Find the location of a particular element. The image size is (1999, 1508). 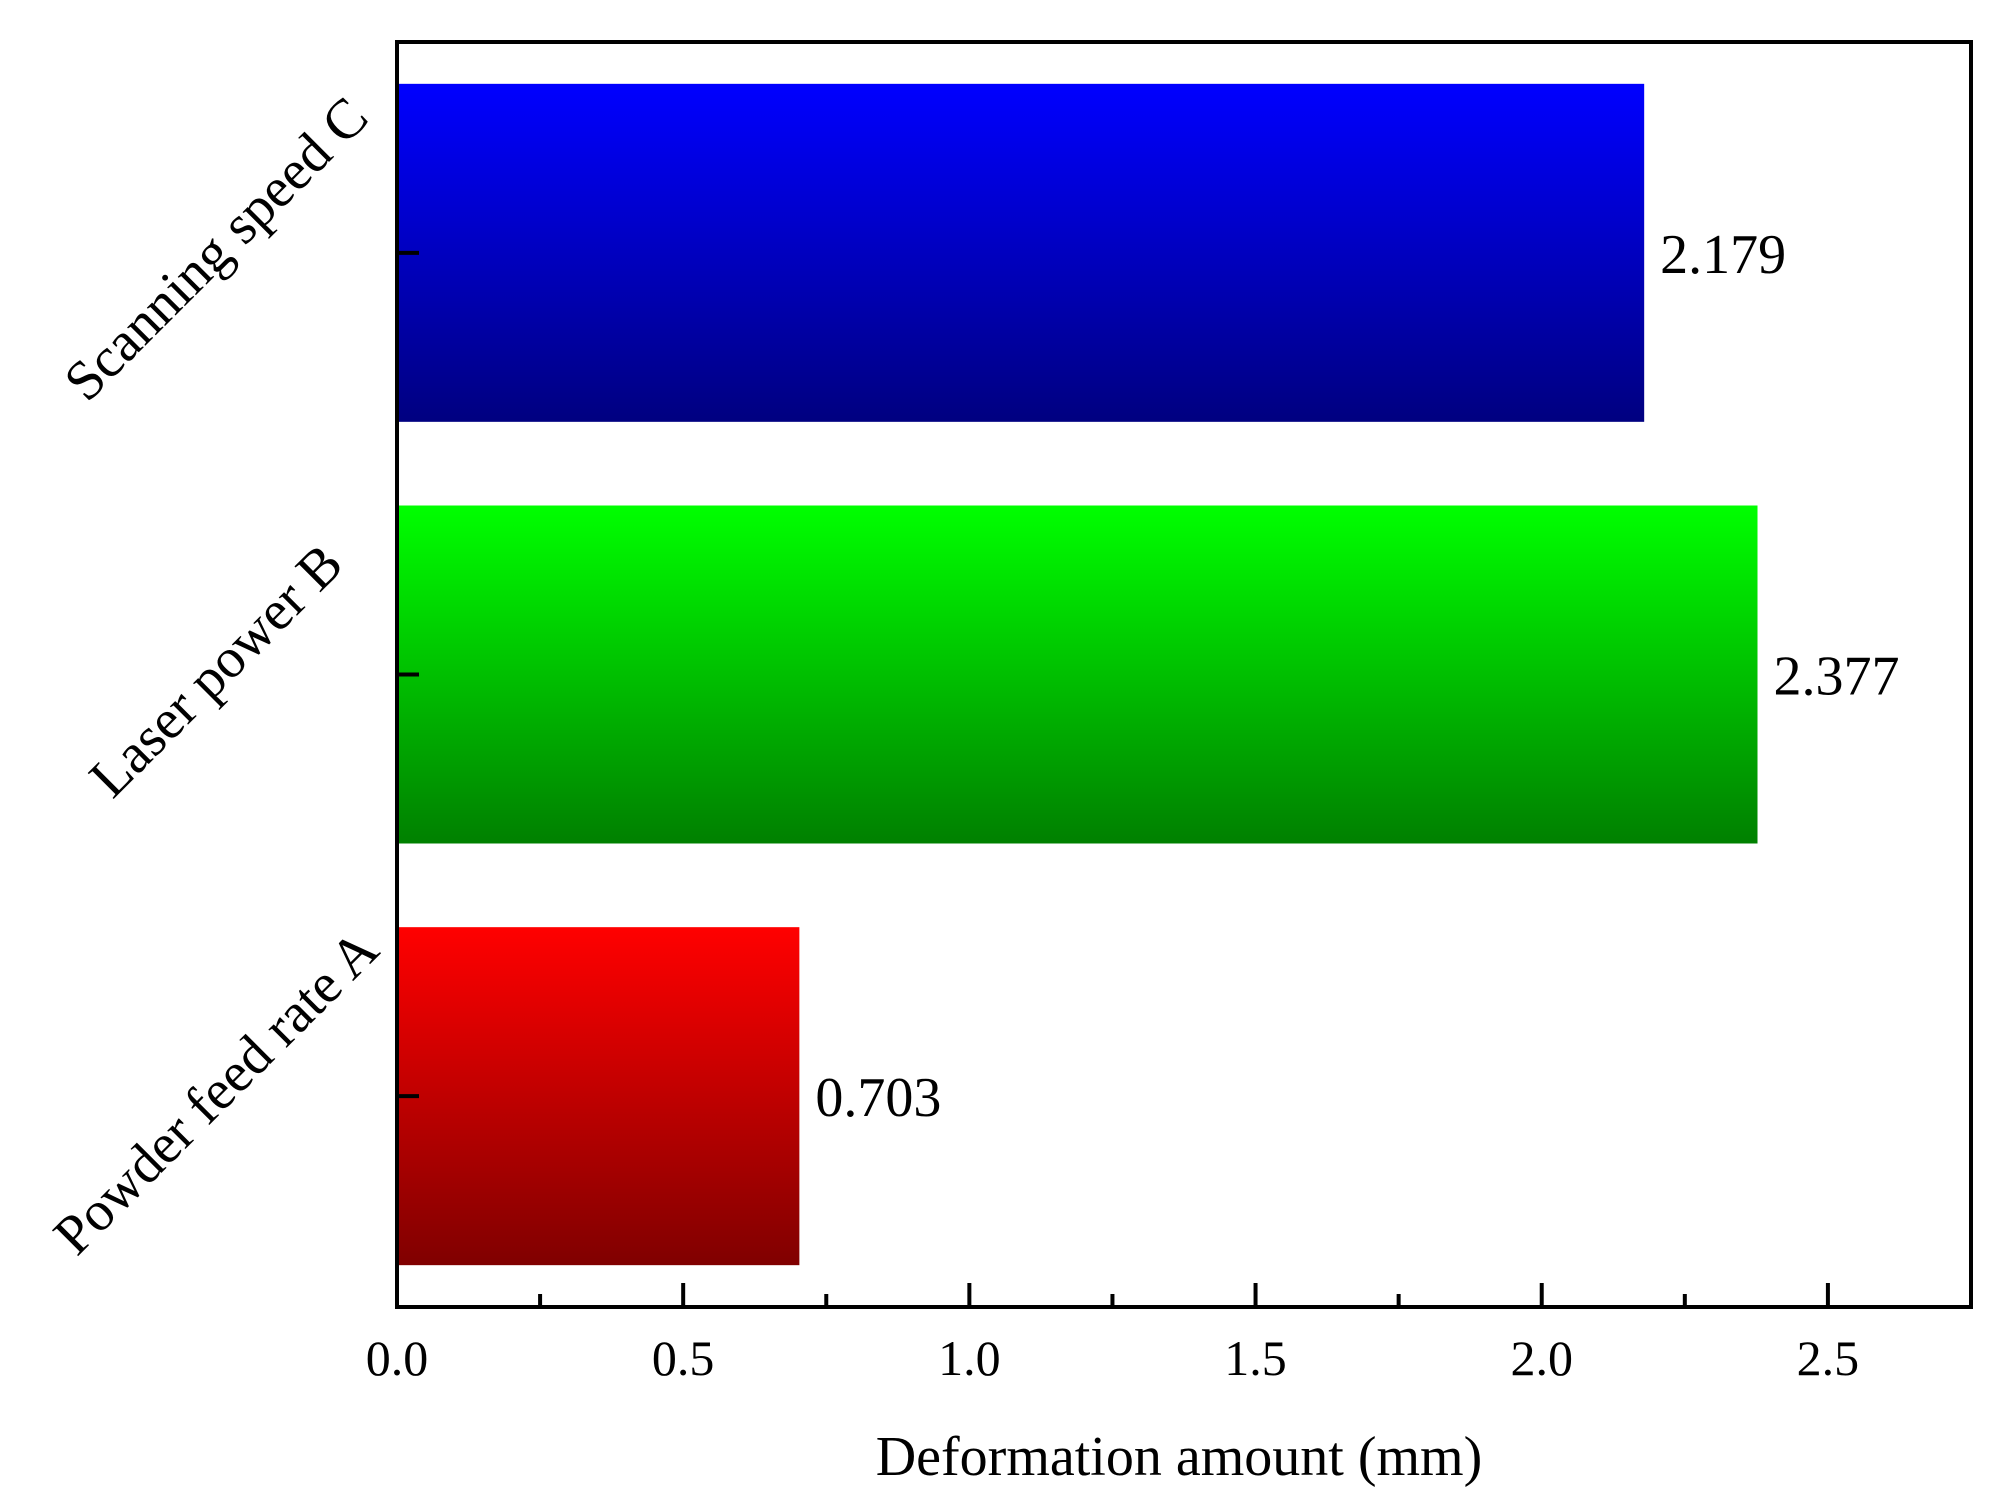

bar-scanning-speed-c is located at coordinates (1021, 252).